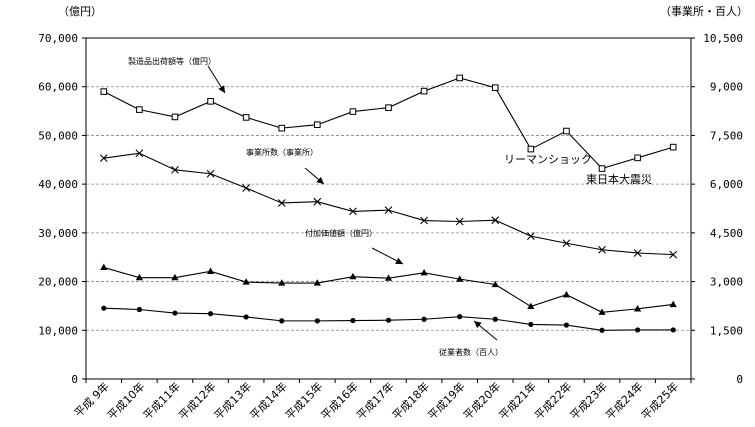 Image resolution: width=755 pixels, height=427 pixels. What do you see at coordinates (726, 233) in the screenshot?
I see `right-tick-label: 4,500` at bounding box center [726, 233].